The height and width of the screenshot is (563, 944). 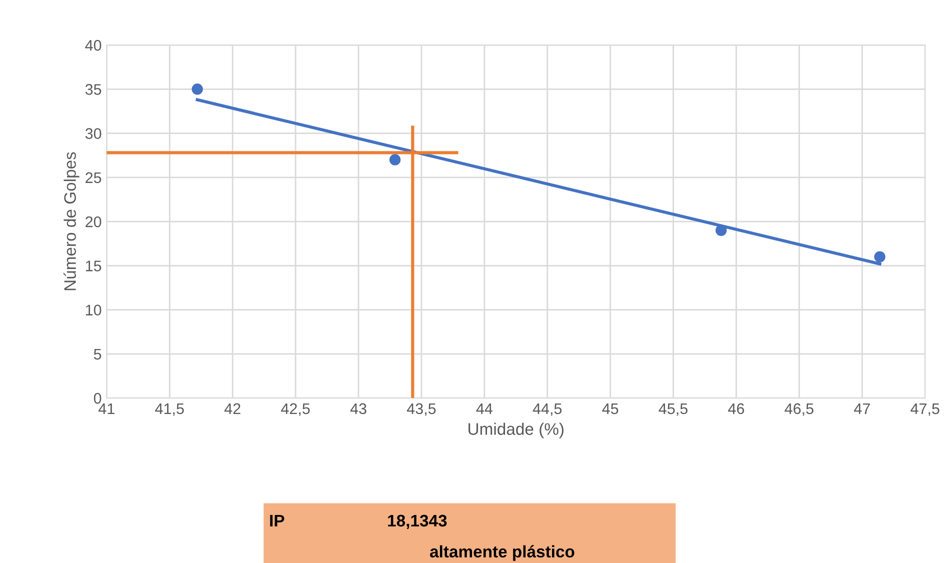 What do you see at coordinates (94, 266) in the screenshot?
I see `y-tick-label: 15` at bounding box center [94, 266].